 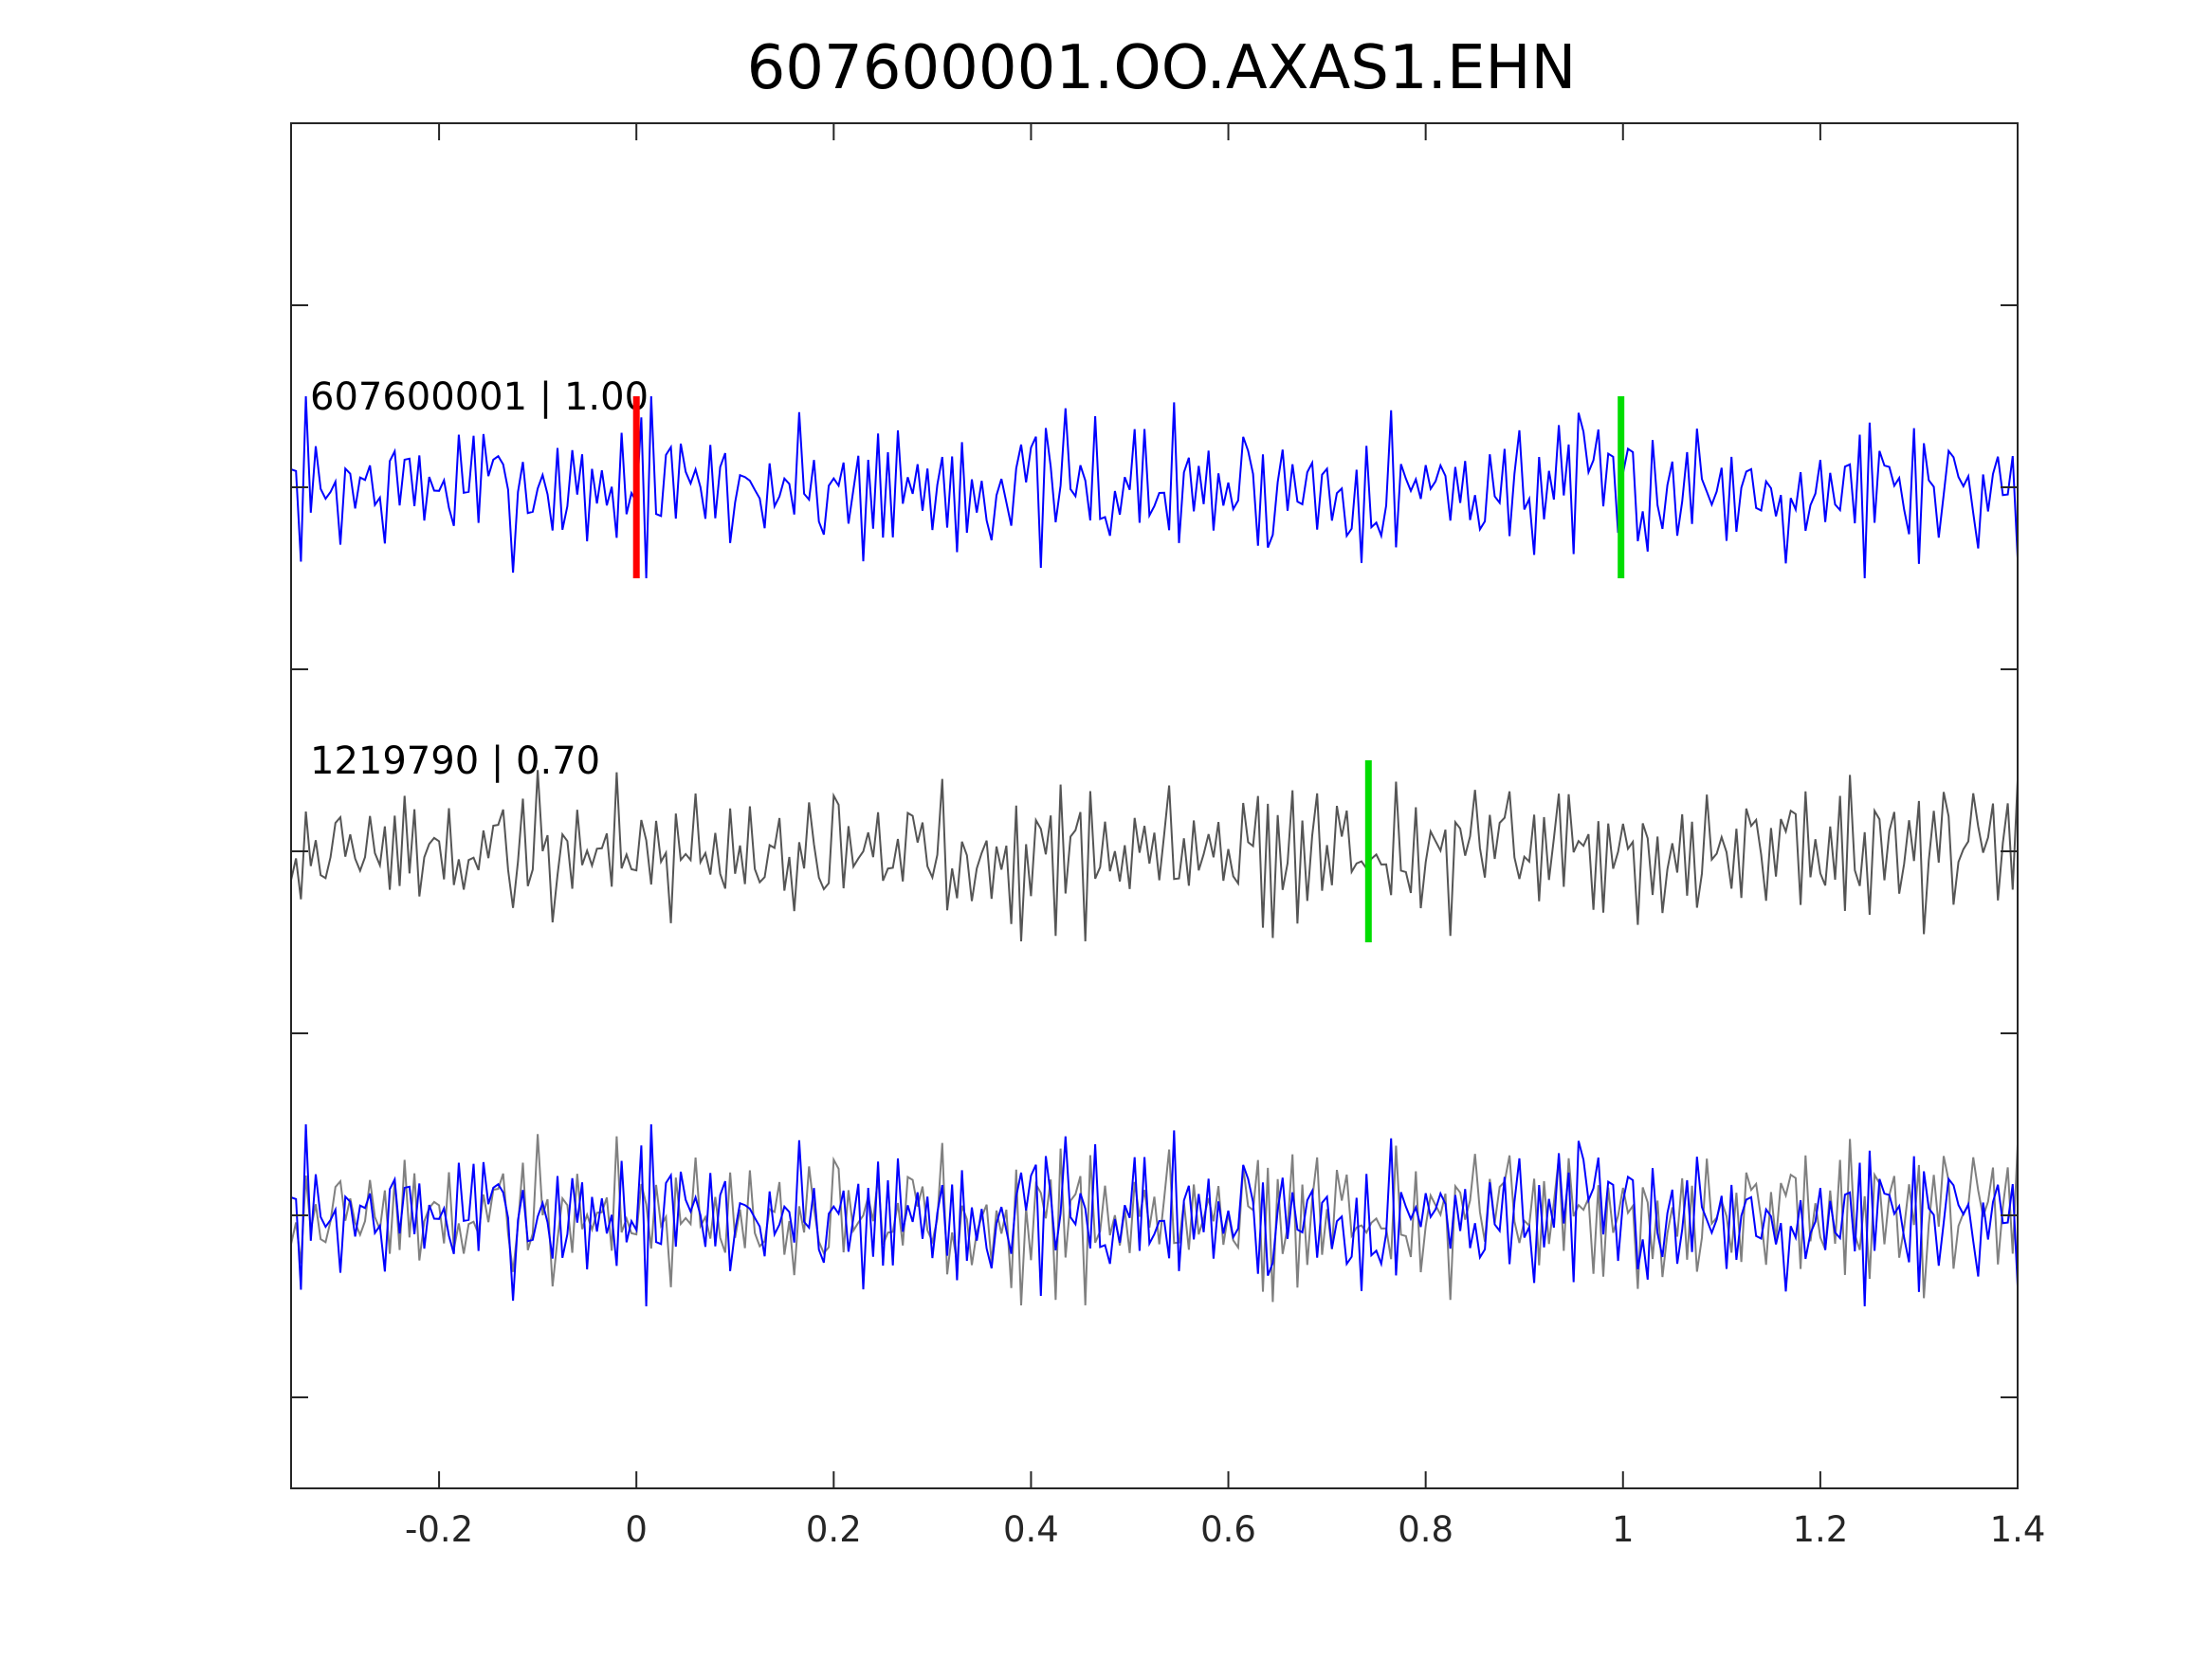 I want to click on trace-1-waveform, so click(x=1154, y=487).